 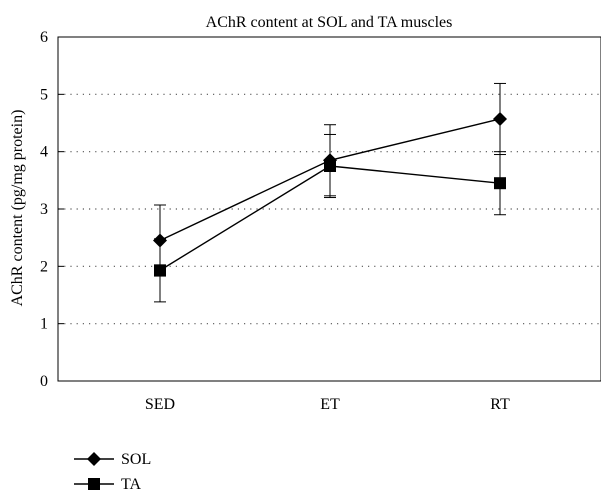 I want to click on x-tick-label: ET, so click(x=330, y=404).